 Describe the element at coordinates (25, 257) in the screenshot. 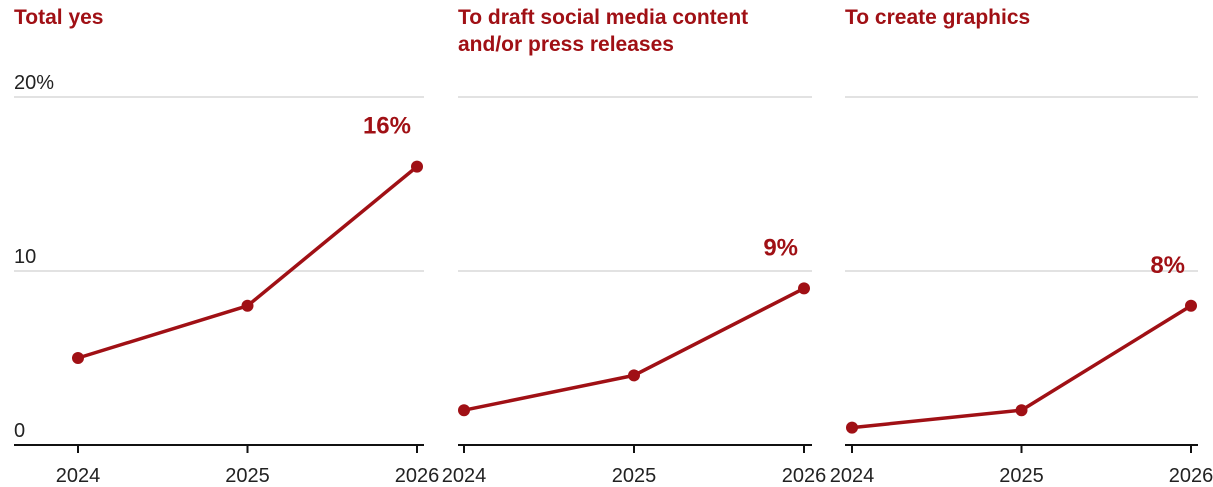

I see `y-tick-label-10: 10` at that location.